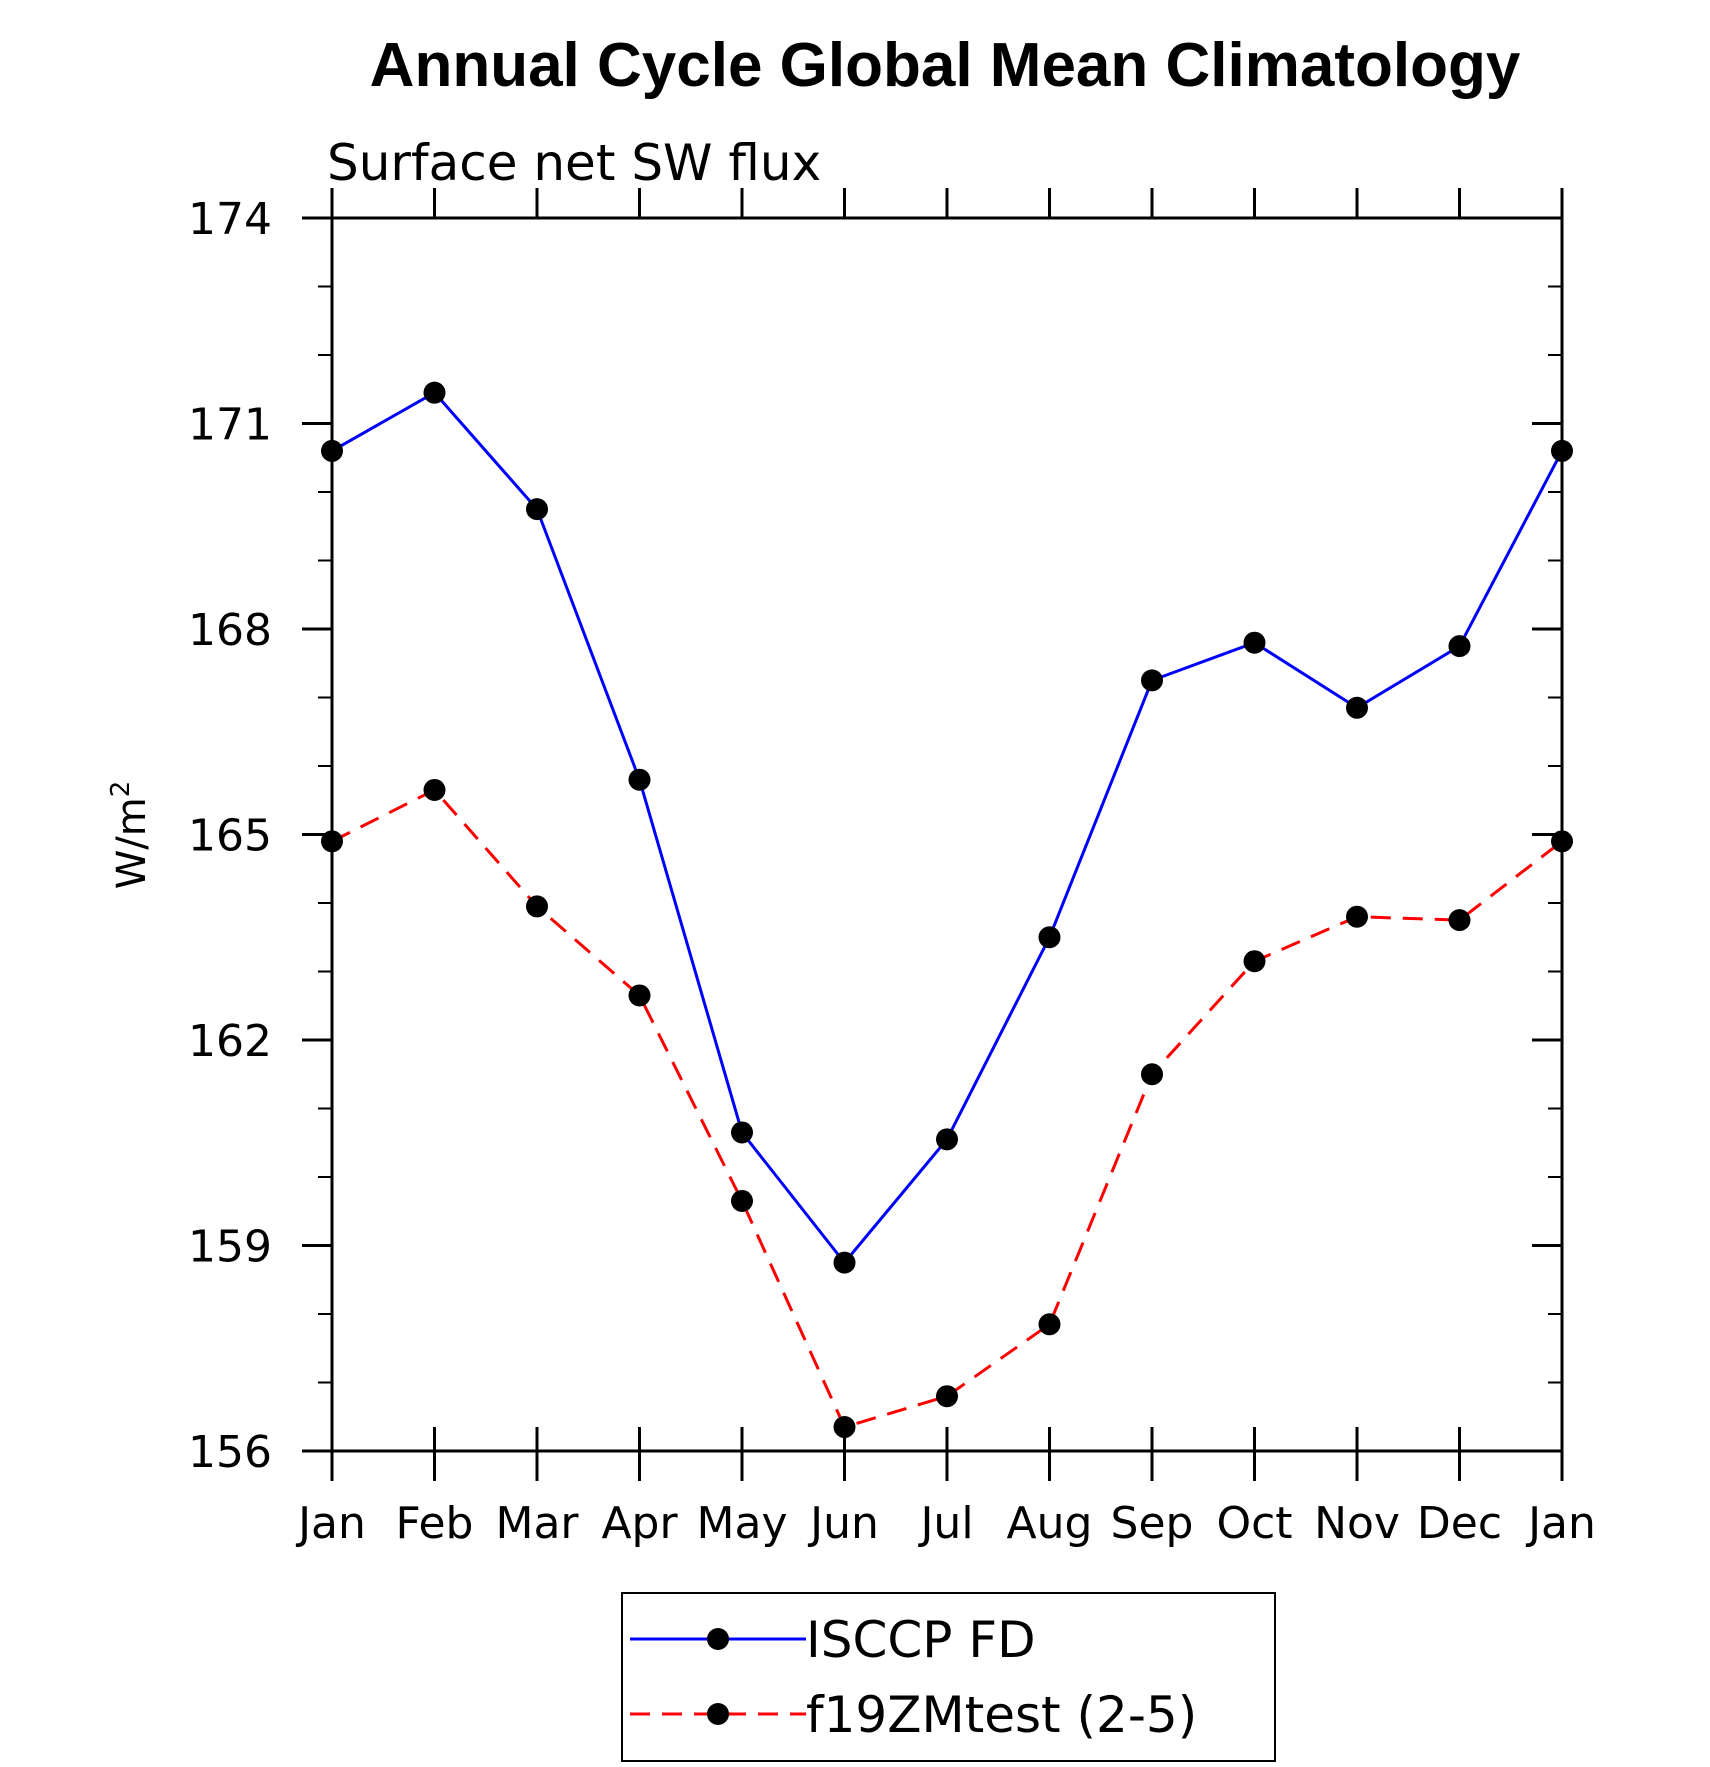 The height and width of the screenshot is (1767, 1710). I want to click on legend: ISCCP FD f19ZMtest (2-5), so click(948, 1677).